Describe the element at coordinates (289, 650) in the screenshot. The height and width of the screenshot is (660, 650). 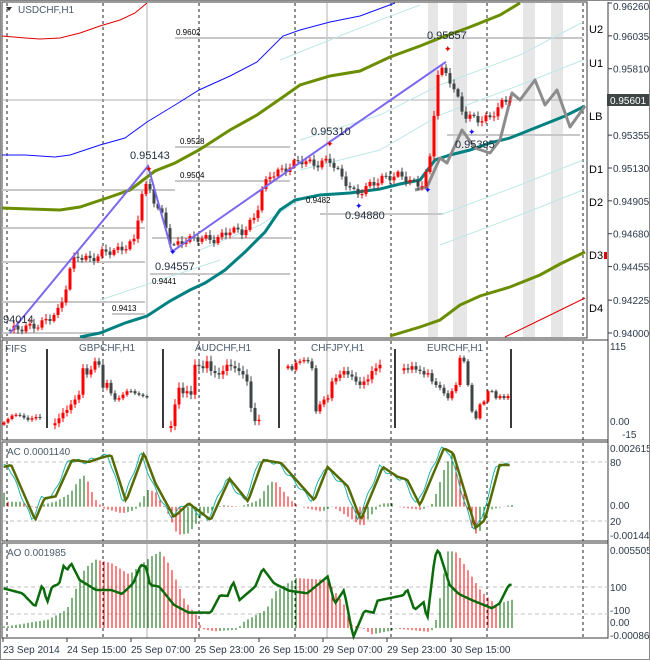
I see `time-tick-label: 26 Sep 15:00` at that location.